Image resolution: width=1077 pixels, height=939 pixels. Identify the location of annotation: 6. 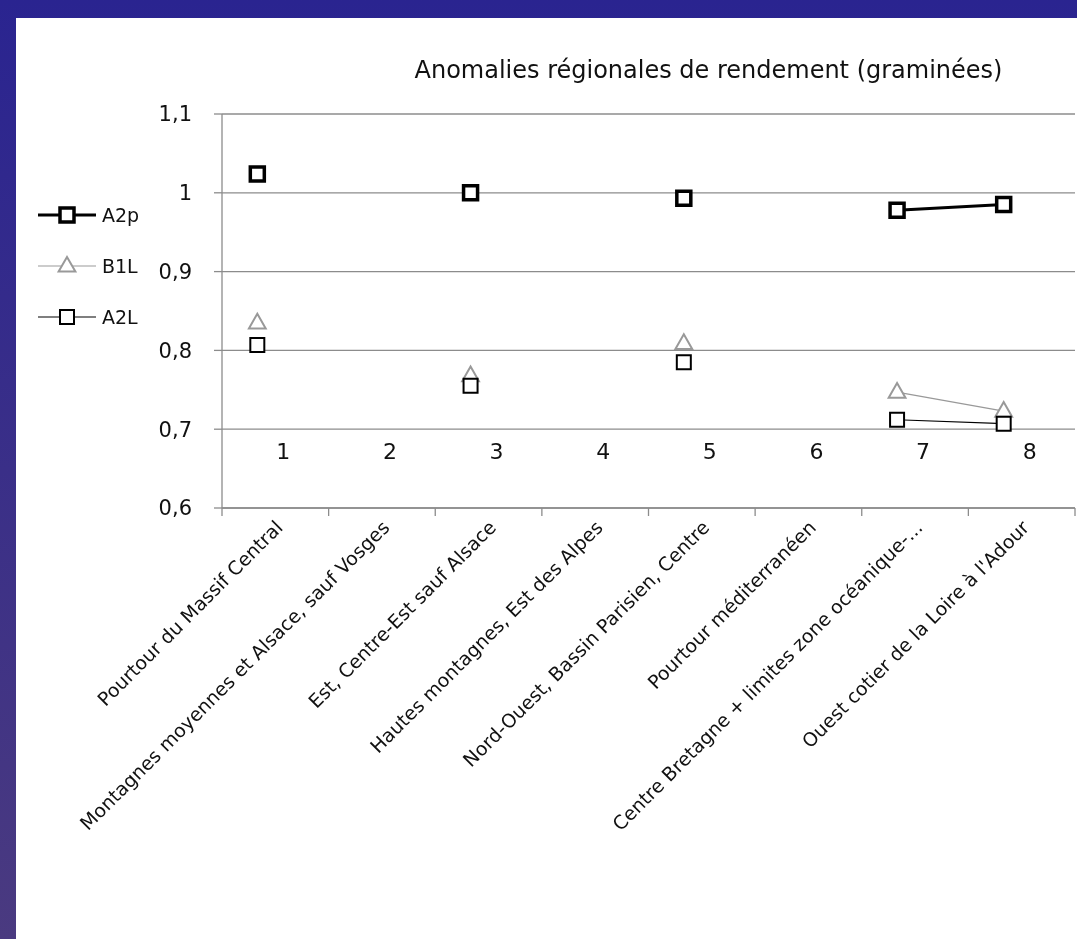
(816, 451).